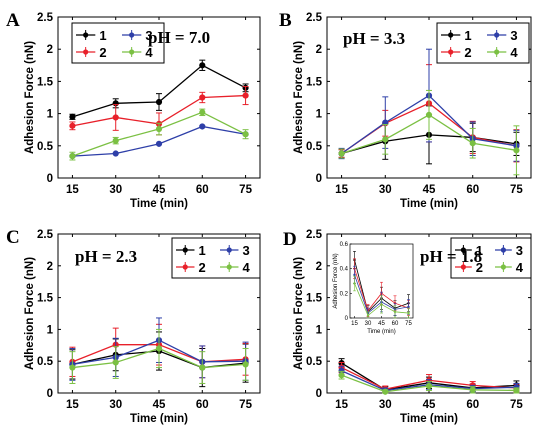 This screenshot has height=435, width=550. What do you see at coordinates (381, 324) in the screenshot?
I see `inset-x-tick-label: 45` at bounding box center [381, 324].